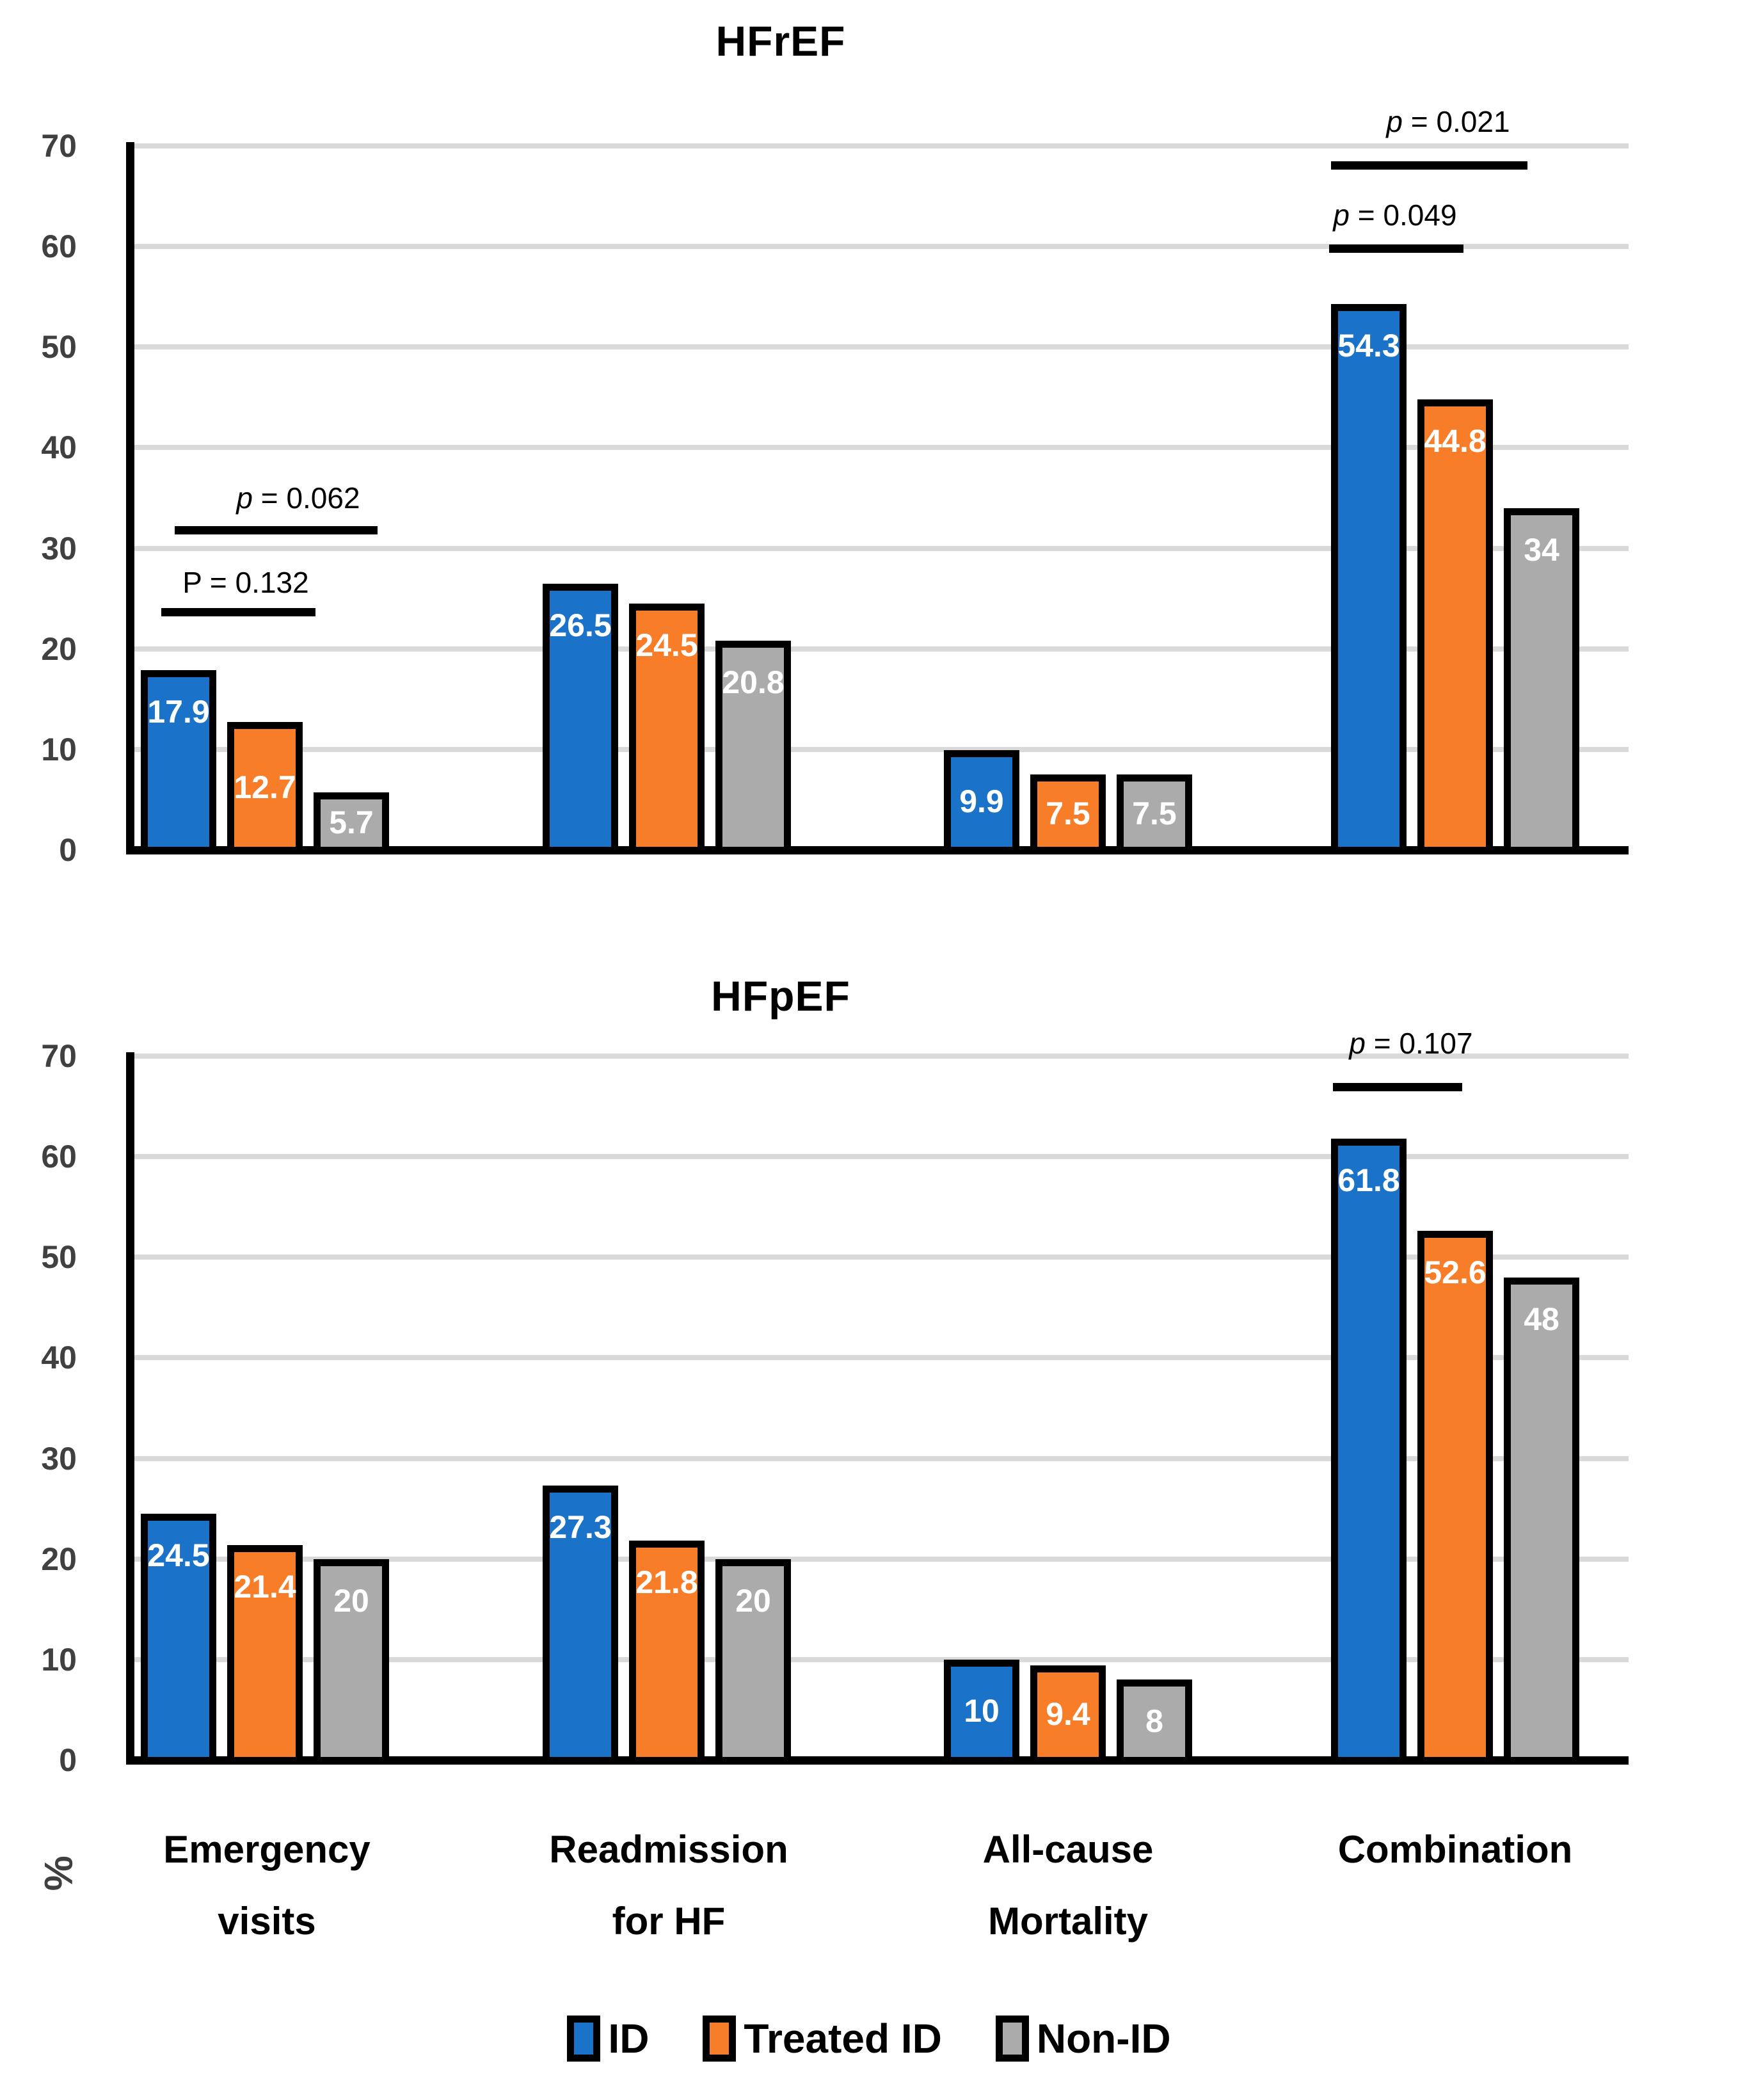  I want to click on bar-id-readmission-for-hf, so click(580, 718).